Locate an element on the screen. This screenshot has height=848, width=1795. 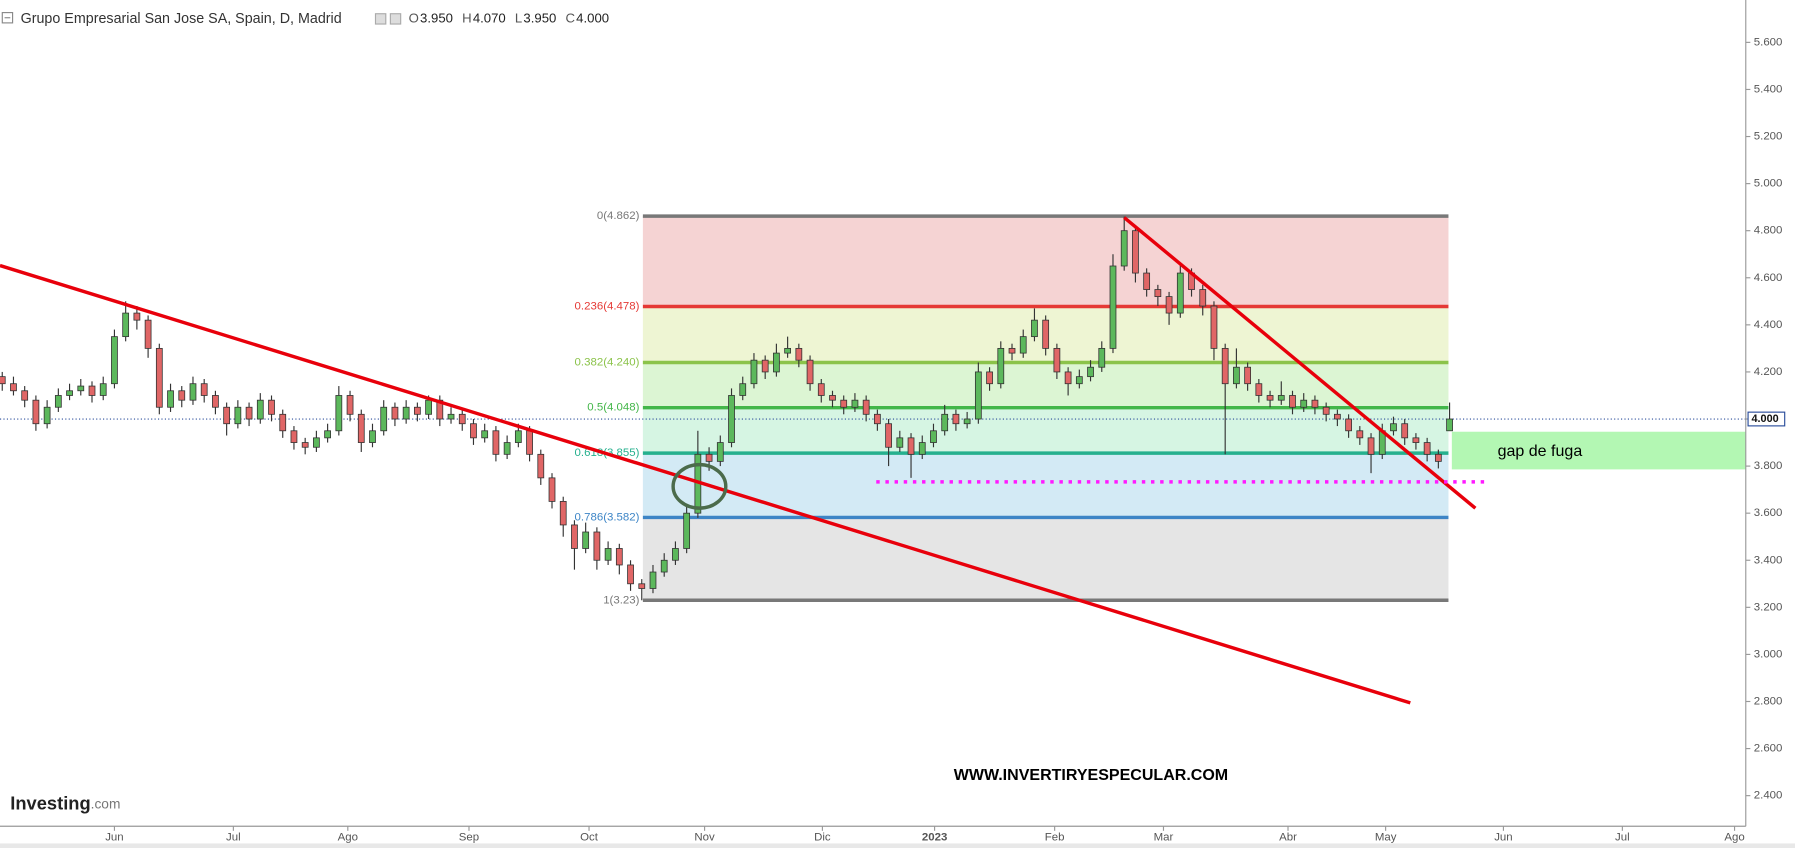
highlight-circle is located at coordinates (699, 486).